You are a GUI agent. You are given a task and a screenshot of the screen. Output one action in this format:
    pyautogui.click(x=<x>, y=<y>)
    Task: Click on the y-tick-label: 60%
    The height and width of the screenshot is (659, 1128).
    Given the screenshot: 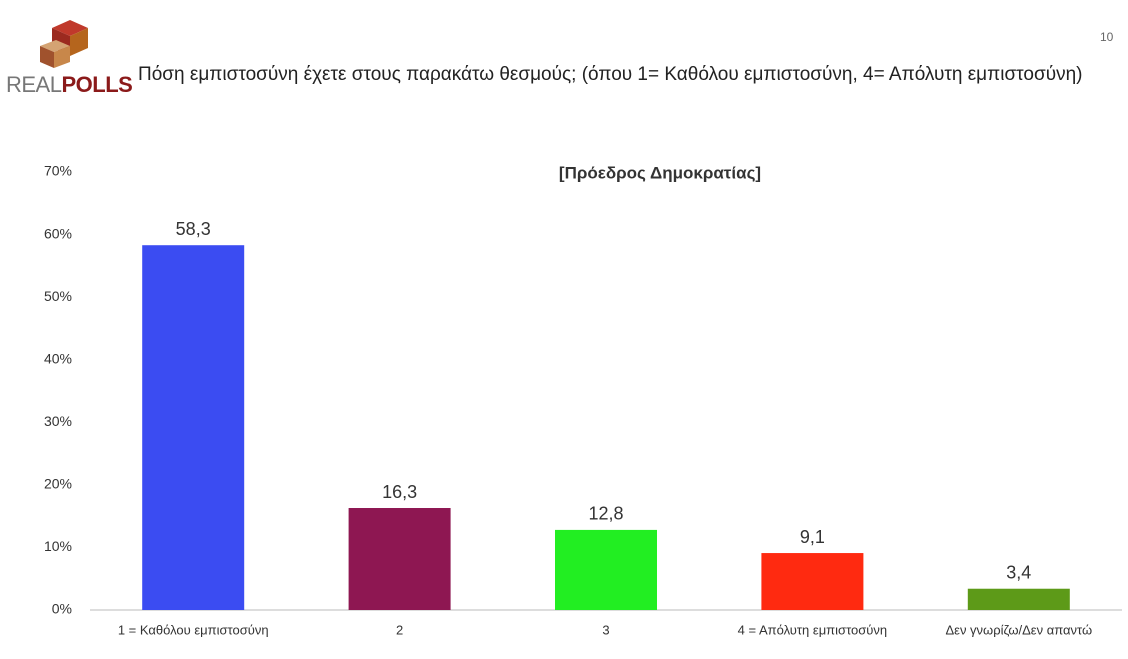 What is the action you would take?
    pyautogui.click(x=58, y=233)
    